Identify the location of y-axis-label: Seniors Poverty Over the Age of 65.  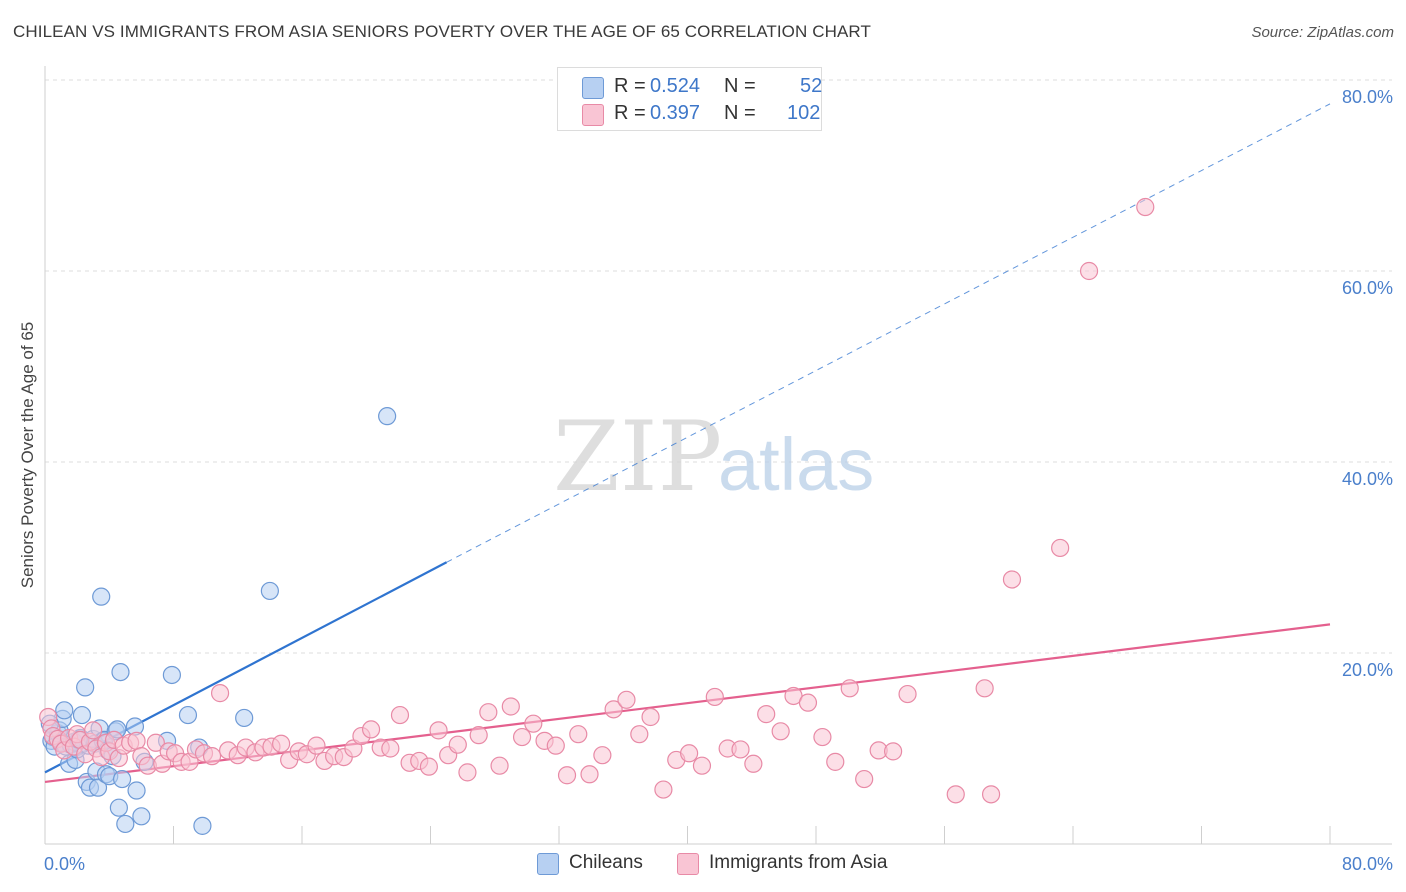
(27, 455).